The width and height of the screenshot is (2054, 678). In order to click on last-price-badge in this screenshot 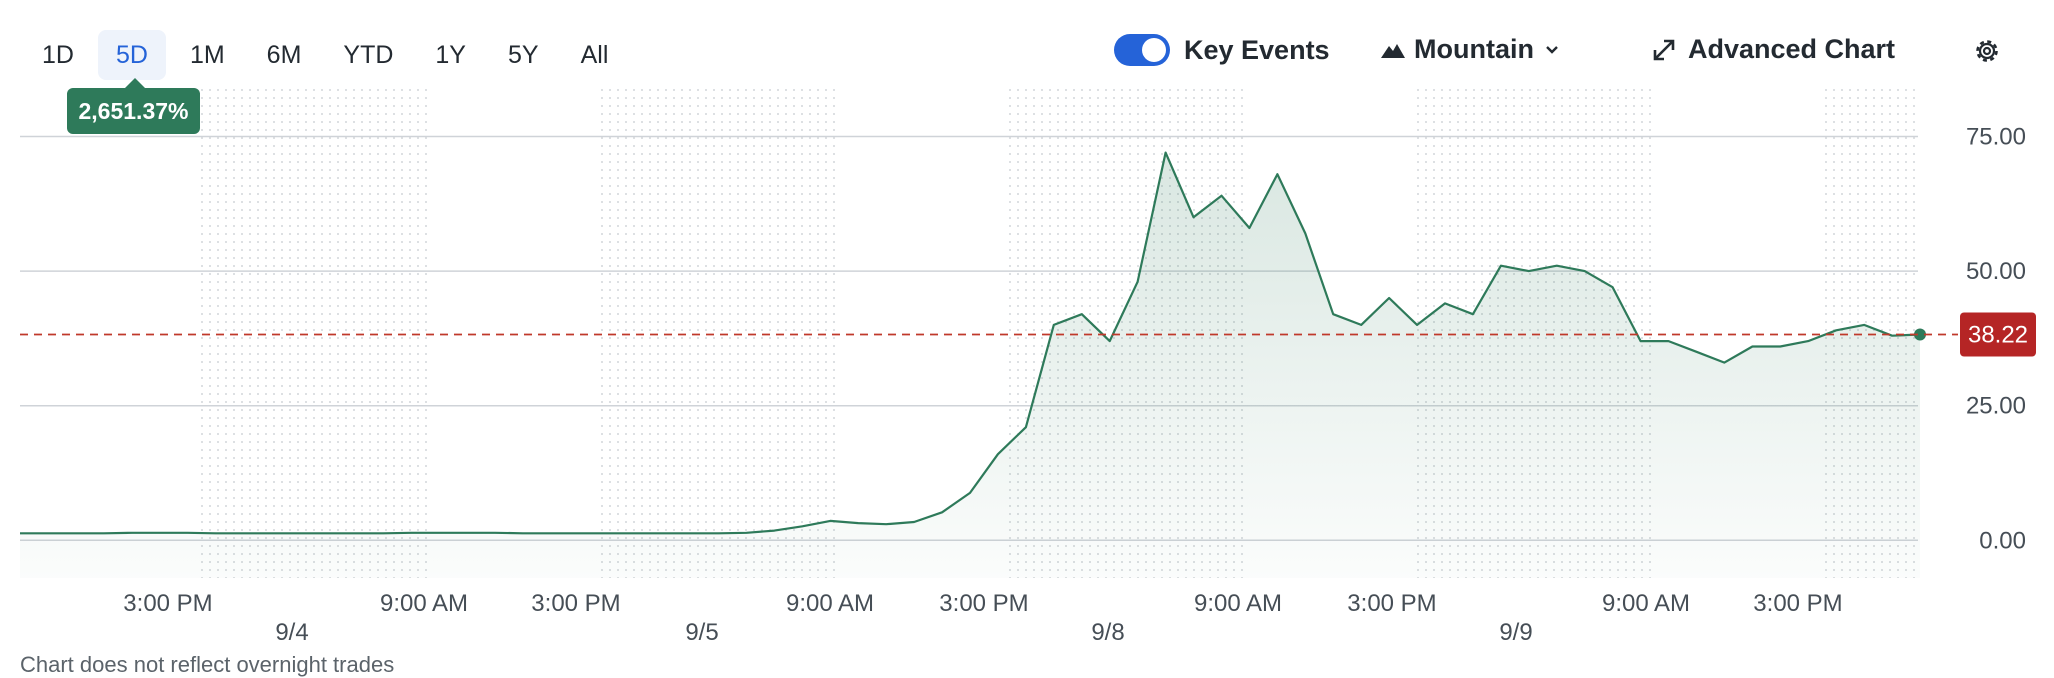, I will do `click(1998, 334)`.